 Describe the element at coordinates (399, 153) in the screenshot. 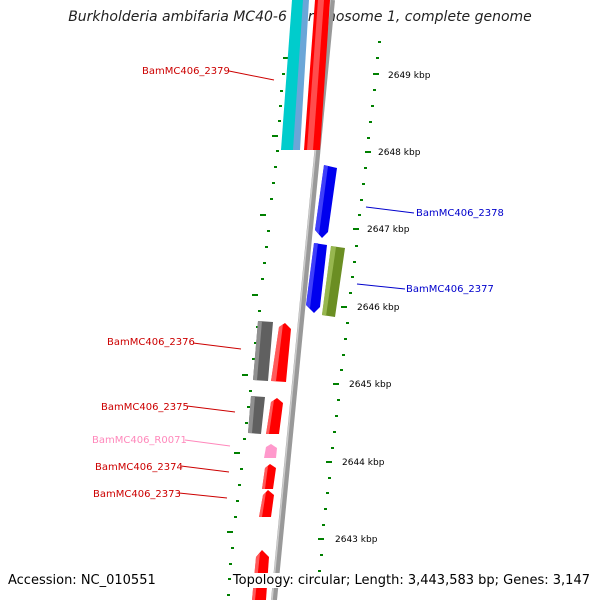

I see `kbp-label-2648: 2648 kbp` at that location.